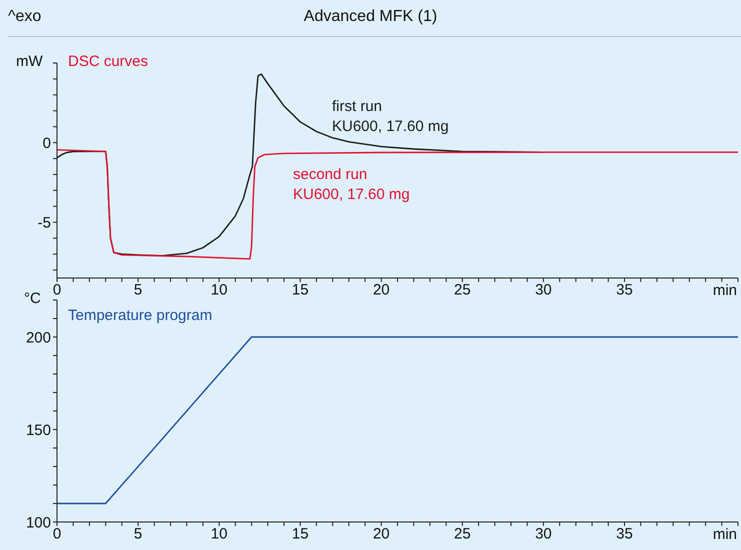 Image resolution: width=741 pixels, height=550 pixels. I want to click on chart-title: Advanced MFK (1), so click(371, 16).